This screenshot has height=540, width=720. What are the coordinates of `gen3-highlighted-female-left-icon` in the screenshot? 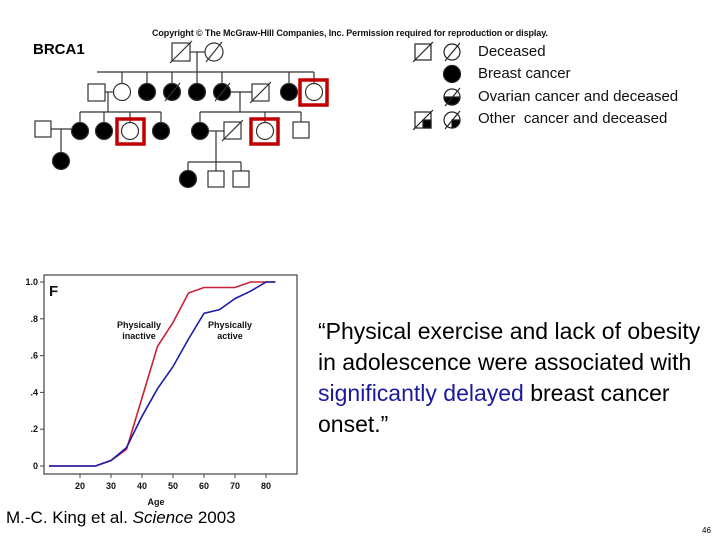 It's located at (130, 131).